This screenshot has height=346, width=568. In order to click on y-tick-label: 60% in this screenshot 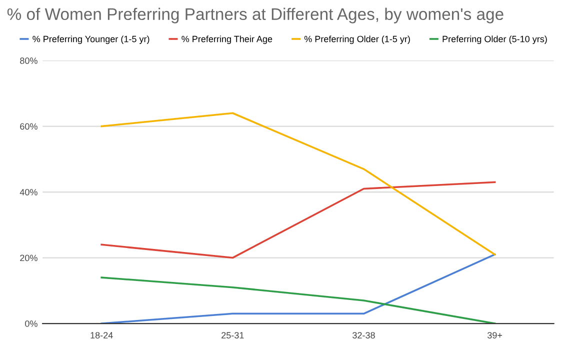, I will do `click(29, 126)`.